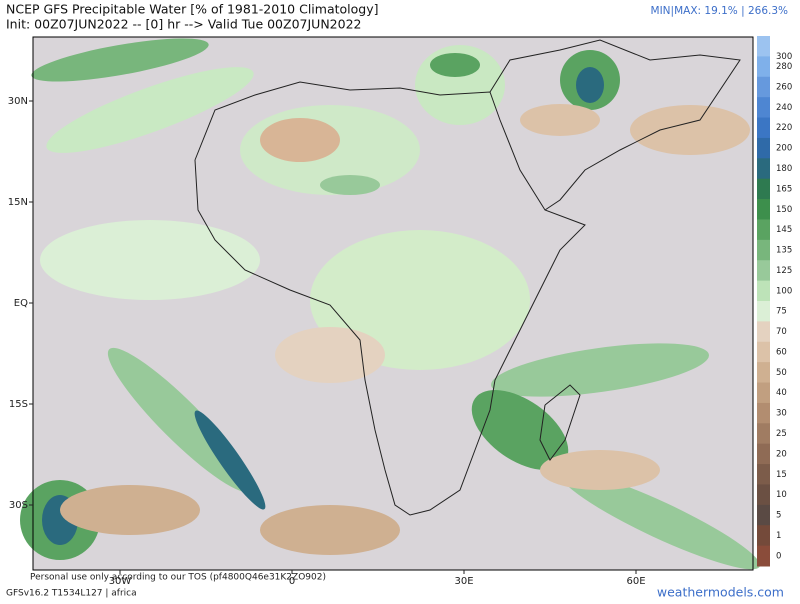 This screenshot has width=800, height=604. Describe the element at coordinates (18, 404) in the screenshot. I see `lat-label: 15S` at that location.